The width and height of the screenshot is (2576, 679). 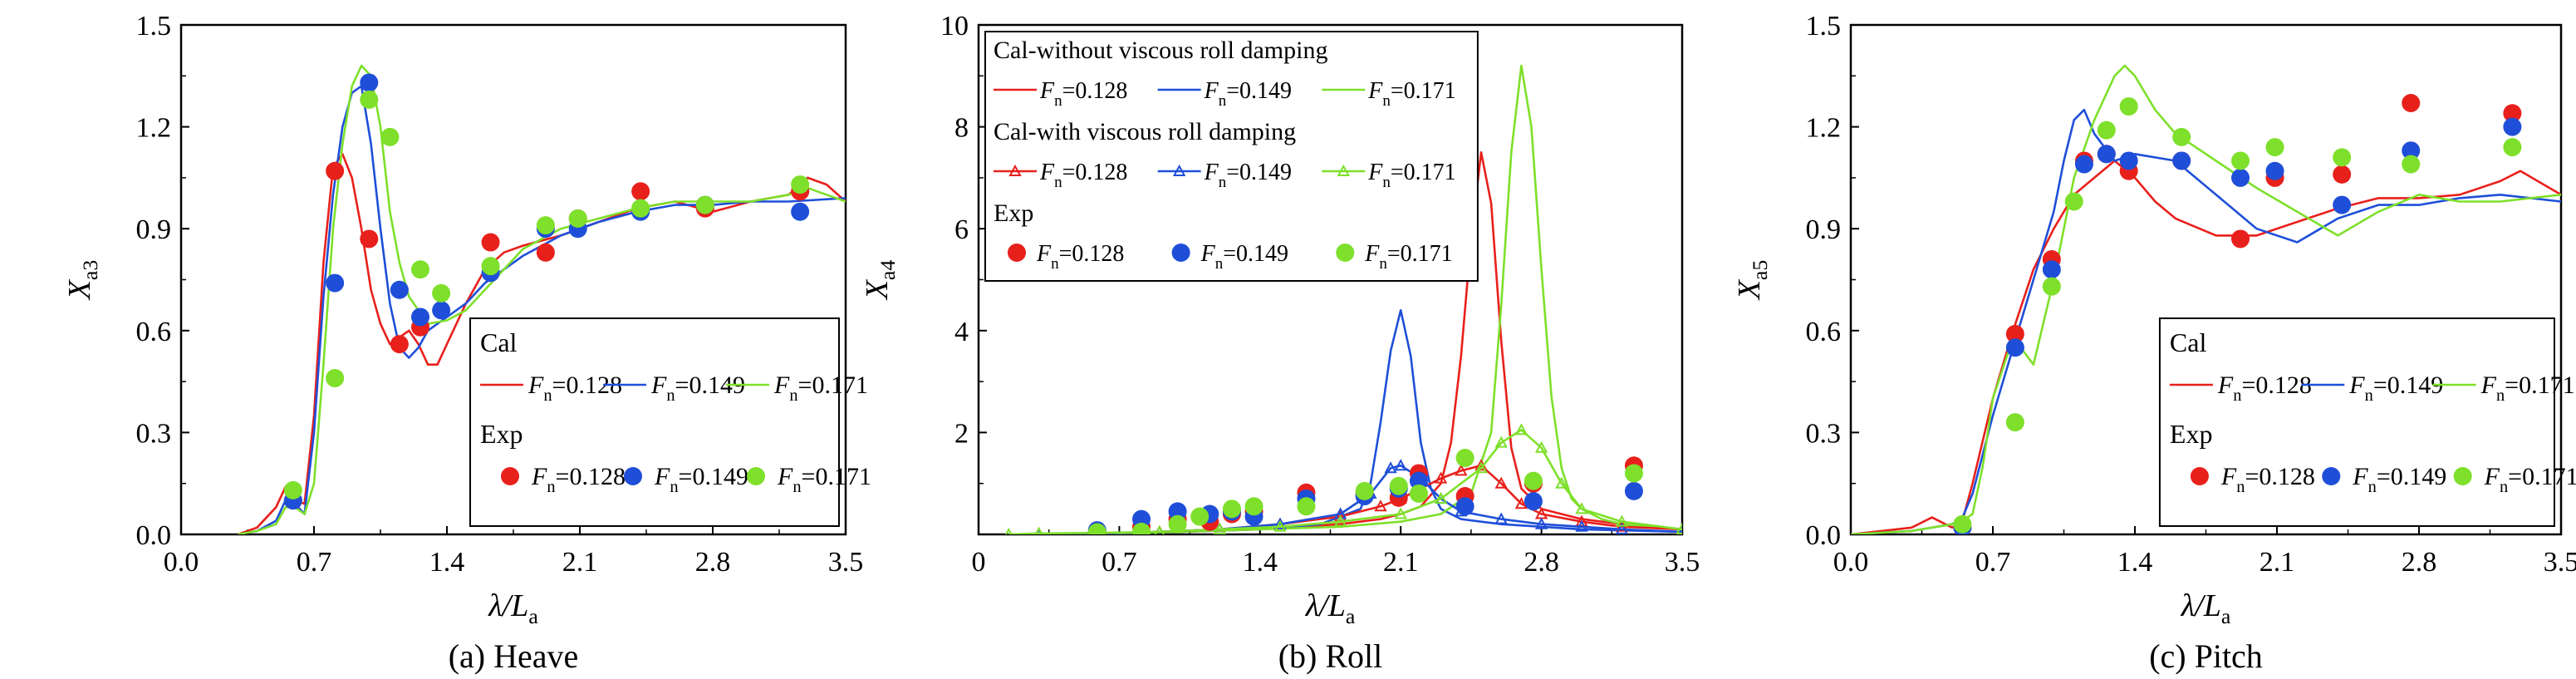 I want to click on y-tick-label: 4, so click(x=961, y=332).